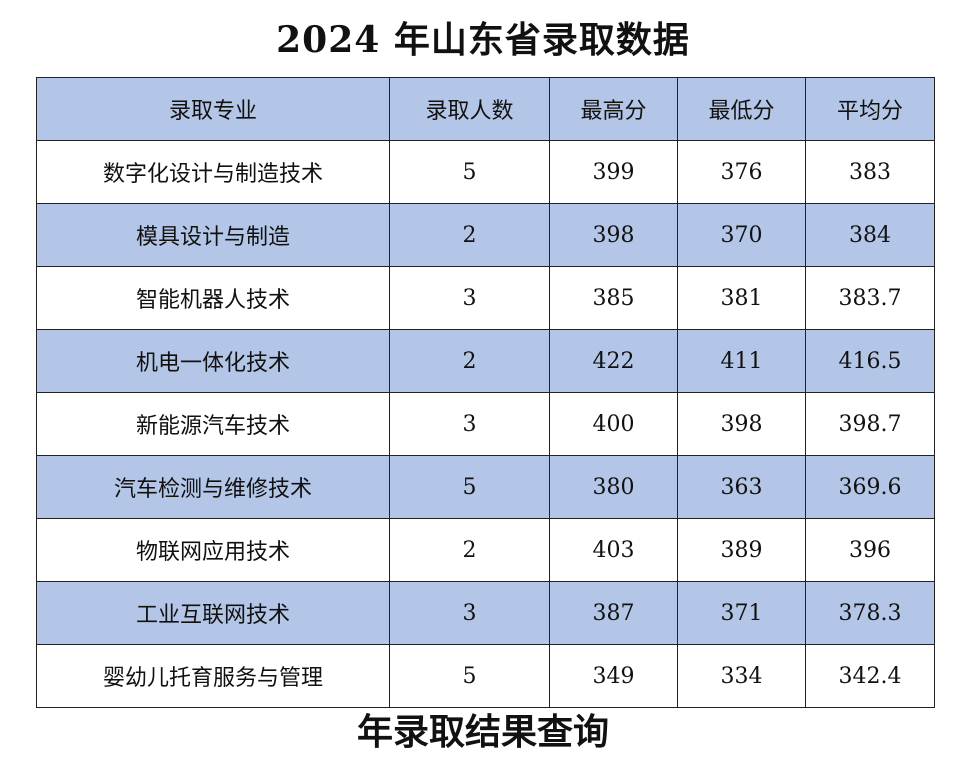 The height and width of the screenshot is (758, 966). What do you see at coordinates (483, 40) in the screenshot?
I see `page-title: 2024 年山东省录取数据` at bounding box center [483, 40].